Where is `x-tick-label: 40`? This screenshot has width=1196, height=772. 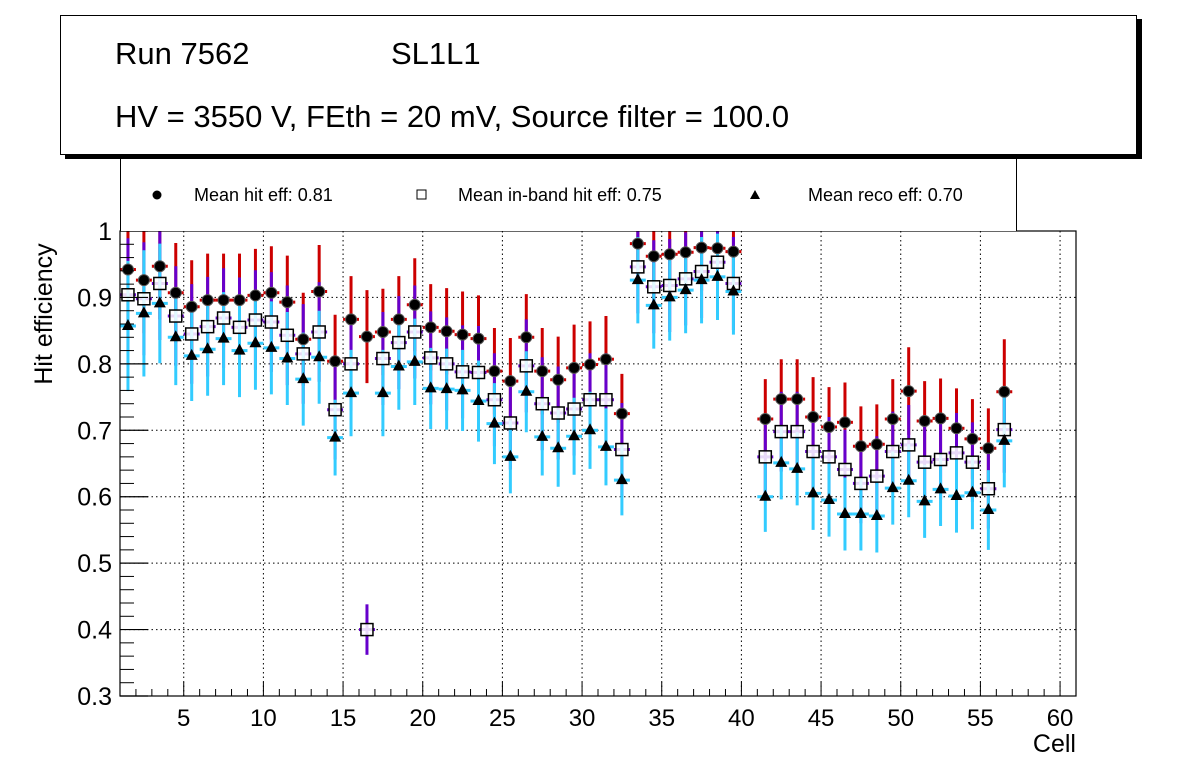
x-tick-label: 40 is located at coordinates (741, 718).